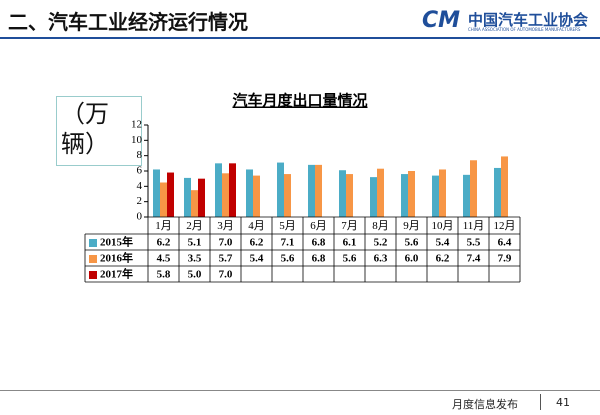 This screenshot has height=415, width=600. Describe the element at coordinates (164, 275) in the screenshot. I see `table-value: 5.8` at that location.